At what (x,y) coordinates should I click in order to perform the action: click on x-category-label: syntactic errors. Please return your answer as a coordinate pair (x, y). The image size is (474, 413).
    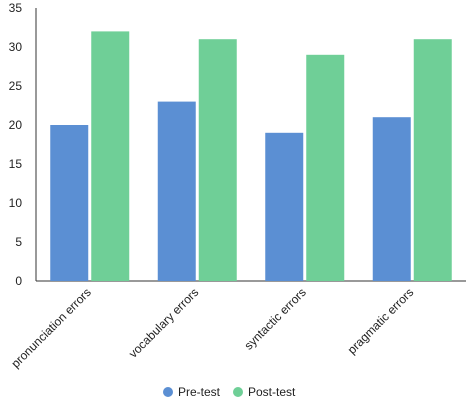
    Looking at the image, I should click on (274, 318).